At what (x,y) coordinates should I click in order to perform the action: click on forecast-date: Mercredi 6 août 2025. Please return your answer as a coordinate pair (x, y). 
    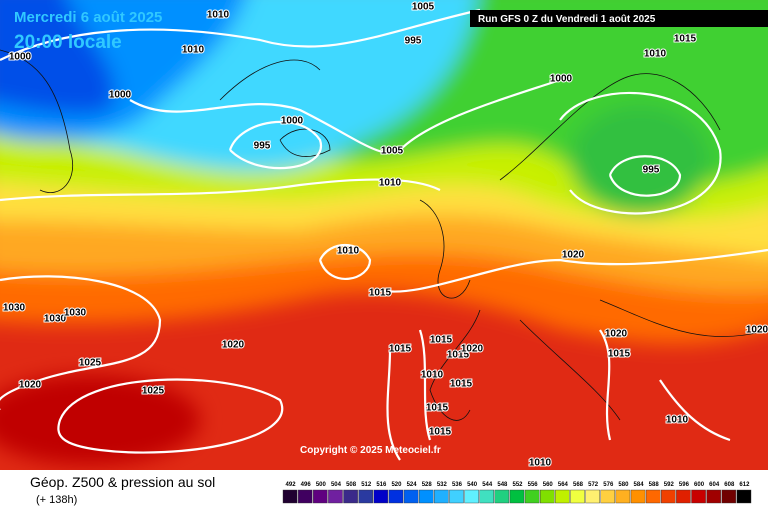
    Looking at the image, I should click on (88, 17).